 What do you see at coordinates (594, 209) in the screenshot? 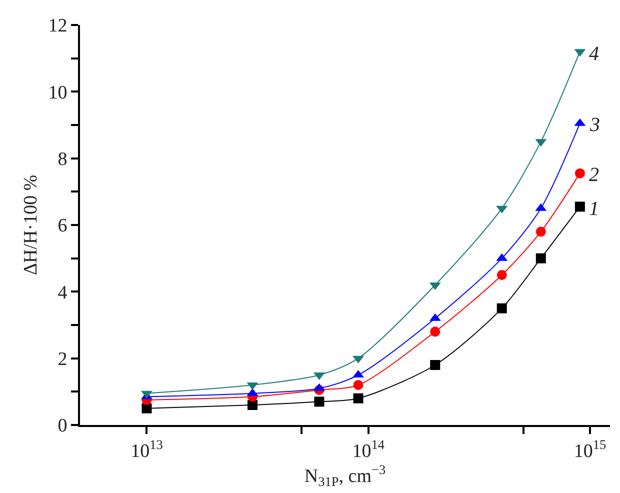
I see `series-label: 1` at bounding box center [594, 209].